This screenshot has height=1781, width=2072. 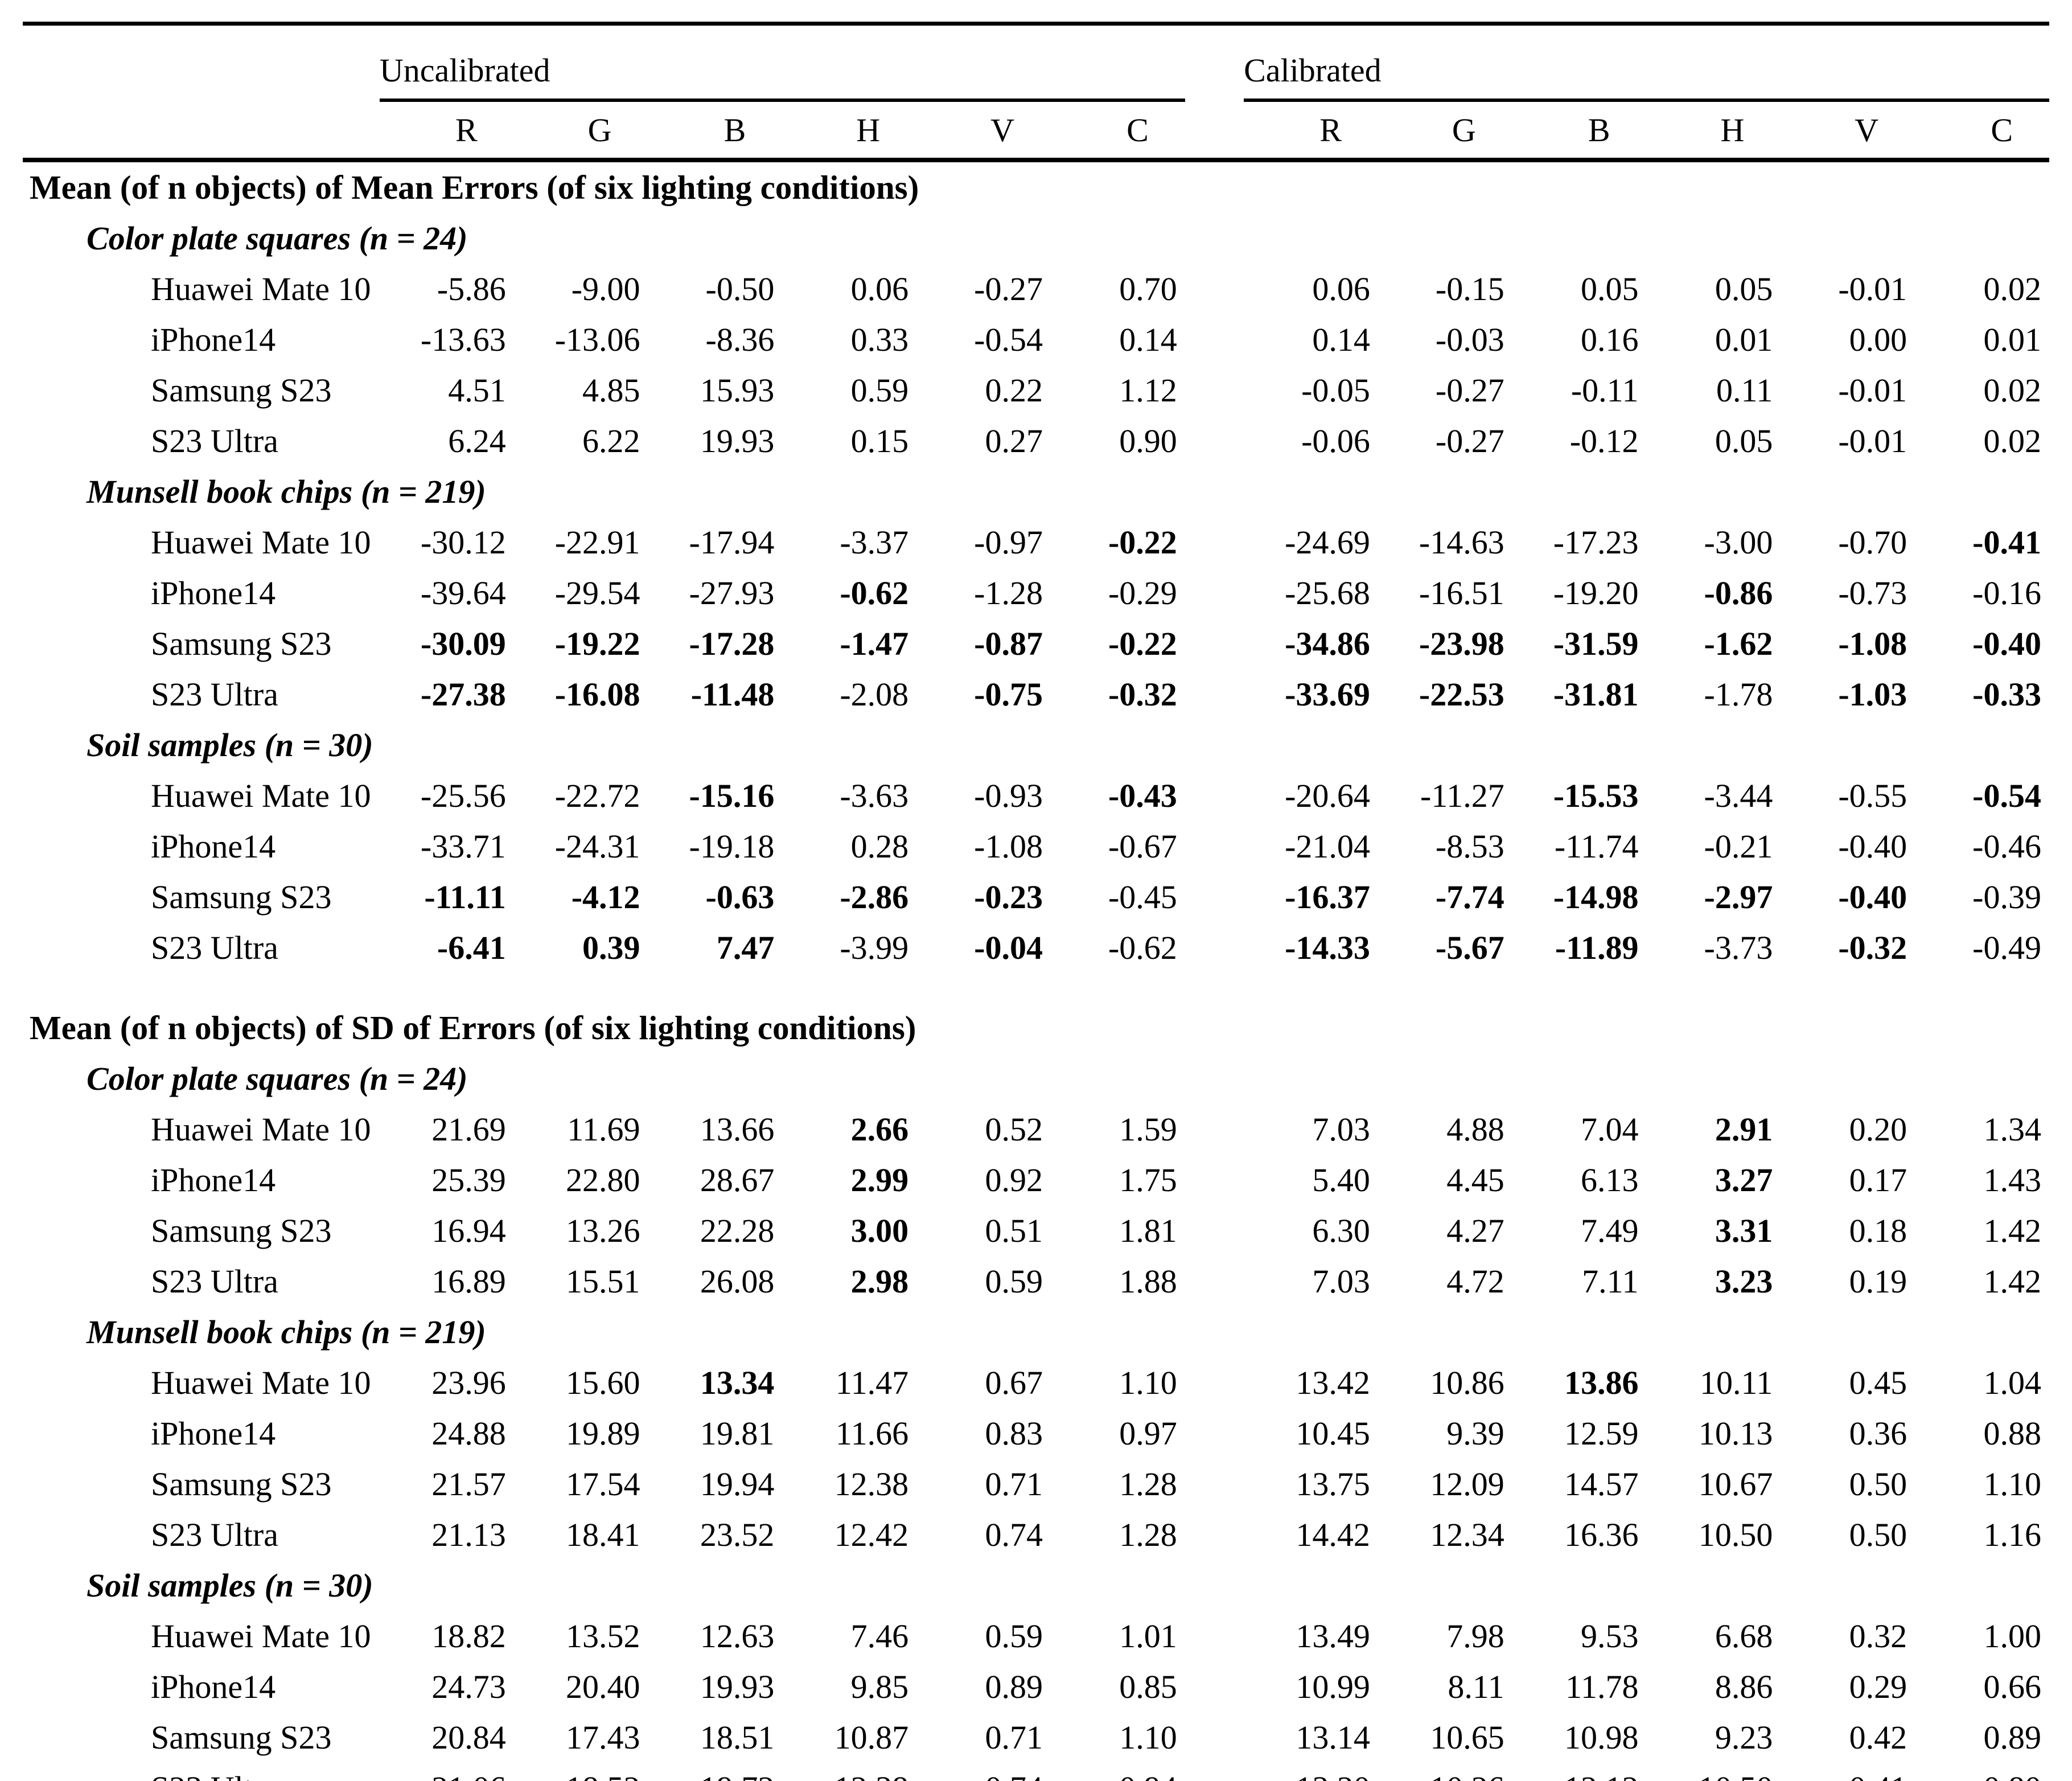 What do you see at coordinates (737, 1637) in the screenshot?
I see `value-cell-uncalibrated: 12.63` at bounding box center [737, 1637].